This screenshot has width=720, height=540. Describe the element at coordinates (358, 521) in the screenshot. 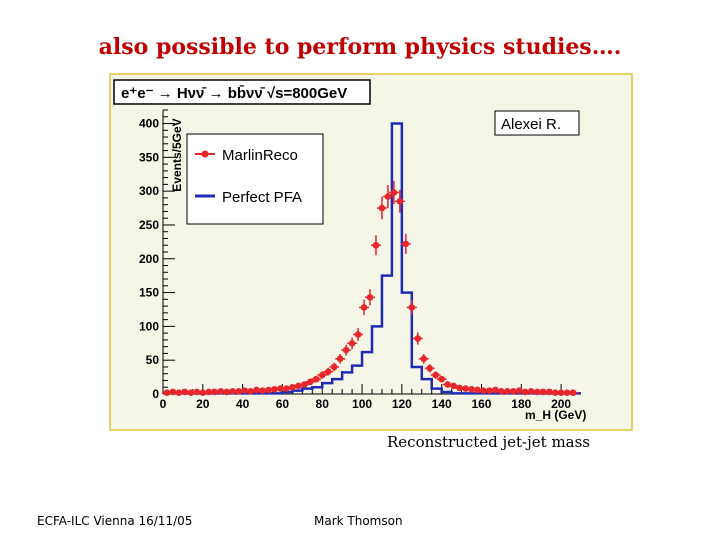

I see `footer-author: Mark Thomson` at that location.